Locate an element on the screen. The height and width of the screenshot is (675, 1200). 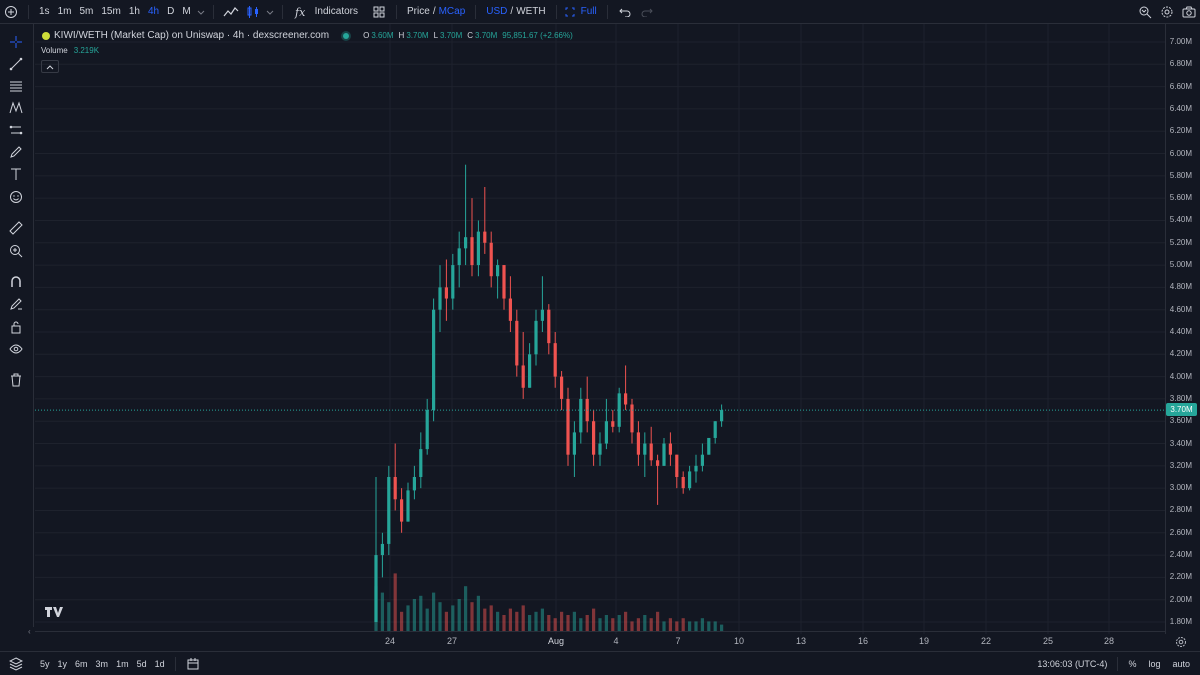
tradingview-logo is located at coordinates (54, 612).